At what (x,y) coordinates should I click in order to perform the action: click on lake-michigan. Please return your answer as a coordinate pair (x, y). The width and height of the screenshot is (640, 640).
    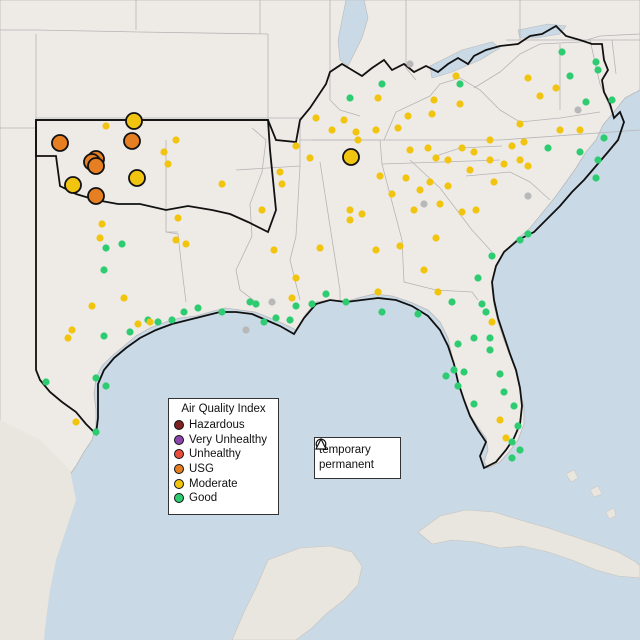
    Looking at the image, I should click on (353, 33).